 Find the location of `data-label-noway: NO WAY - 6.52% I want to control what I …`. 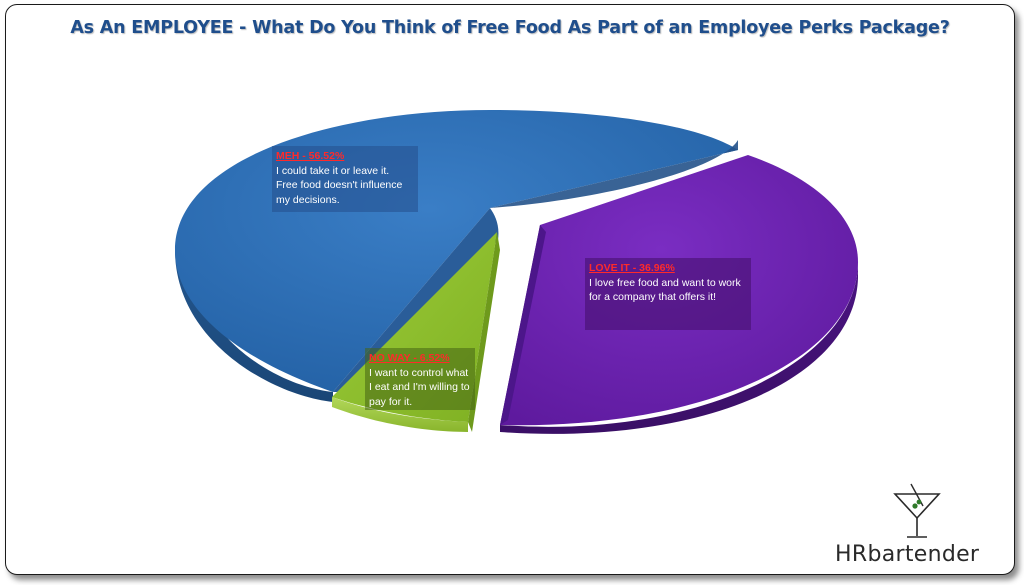

data-label-noway: NO WAY - 6.52% I want to control what I … is located at coordinates (420, 379).